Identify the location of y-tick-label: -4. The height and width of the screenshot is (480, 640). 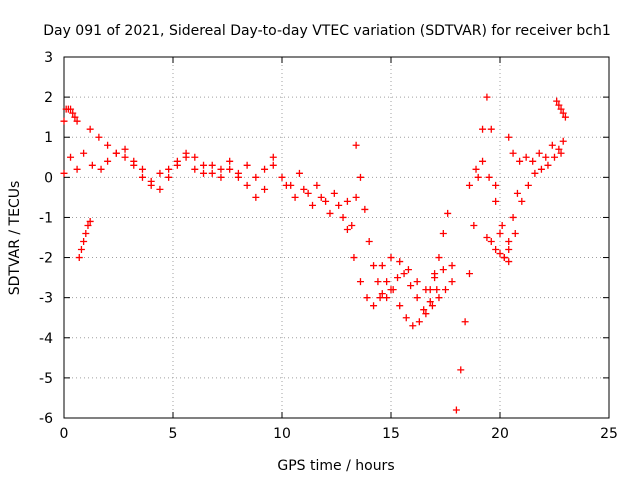
(46, 339).